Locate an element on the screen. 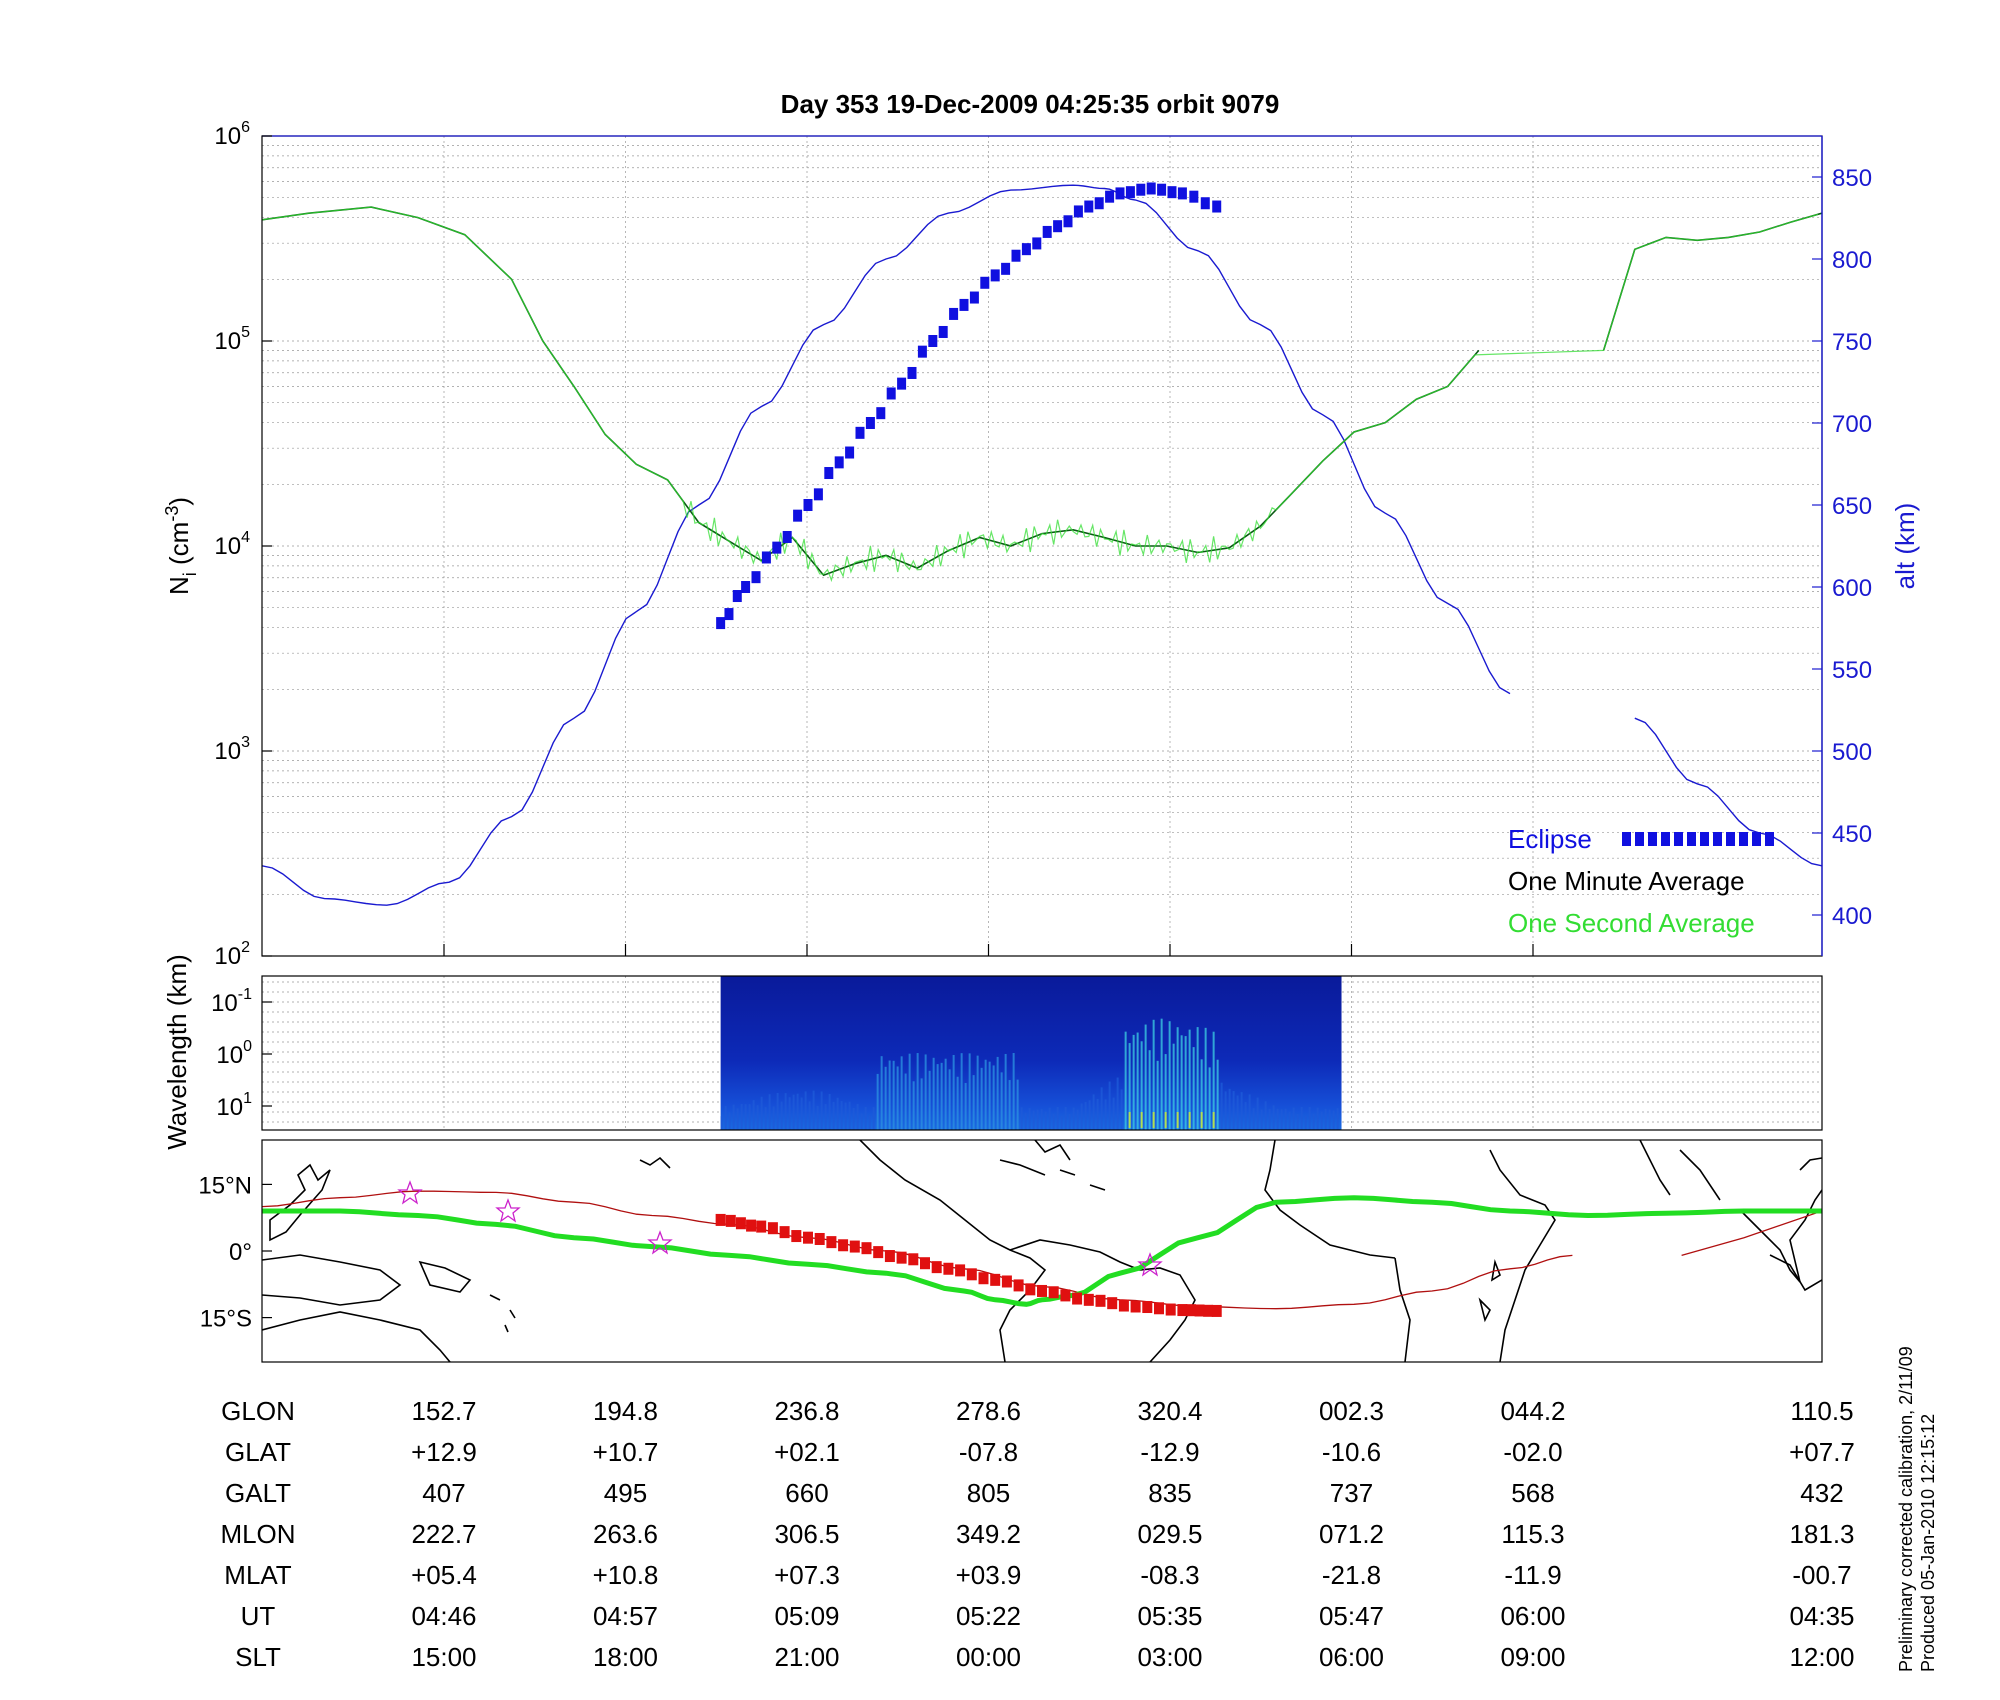 The image size is (2000, 1700). table-cell: 407 is located at coordinates (443, 1493).